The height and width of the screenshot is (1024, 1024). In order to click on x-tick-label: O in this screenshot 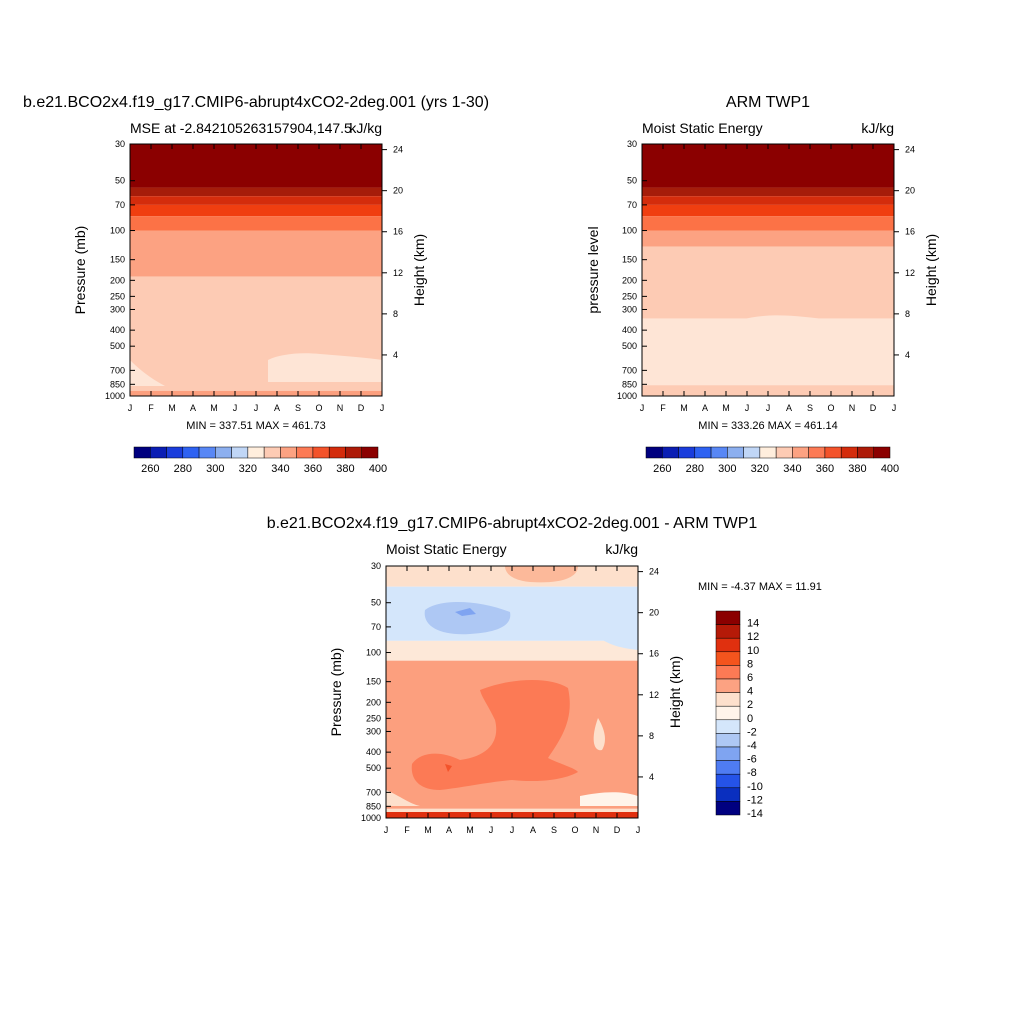, I will do `click(318, 408)`.